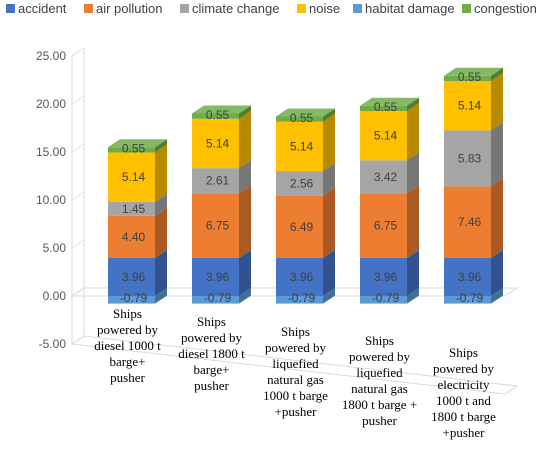 This screenshot has width=550, height=451. What do you see at coordinates (42, 8) in the screenshot?
I see `legend-label: accident` at bounding box center [42, 8].